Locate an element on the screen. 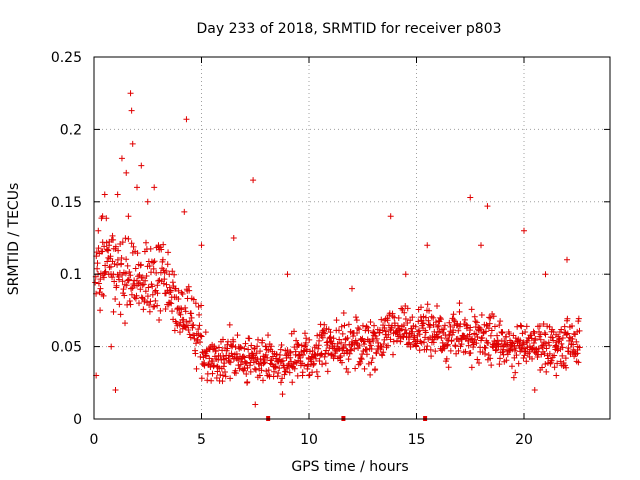 The height and width of the screenshot is (480, 640). y-tick-label: 0 is located at coordinates (77, 420).